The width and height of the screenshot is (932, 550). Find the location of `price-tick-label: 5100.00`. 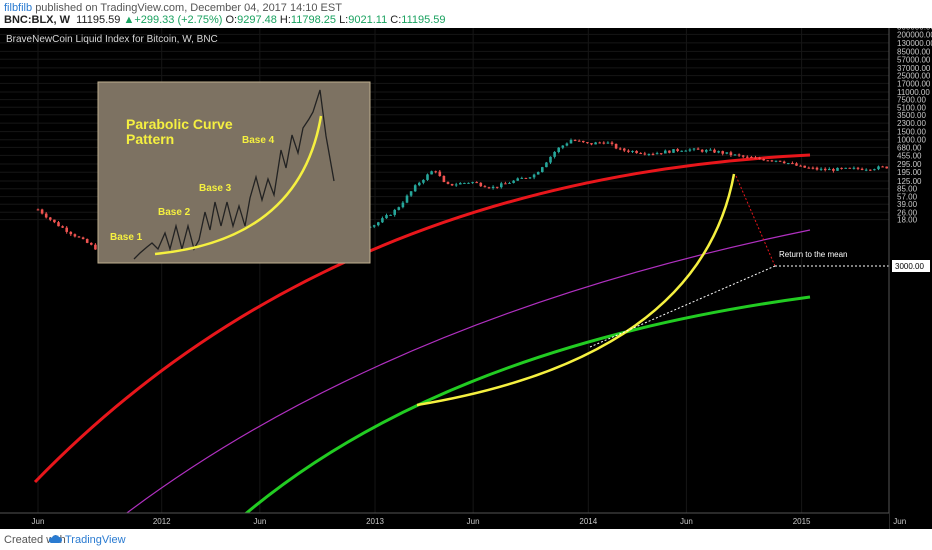

price-tick-label: 5100.00 is located at coordinates (911, 107).